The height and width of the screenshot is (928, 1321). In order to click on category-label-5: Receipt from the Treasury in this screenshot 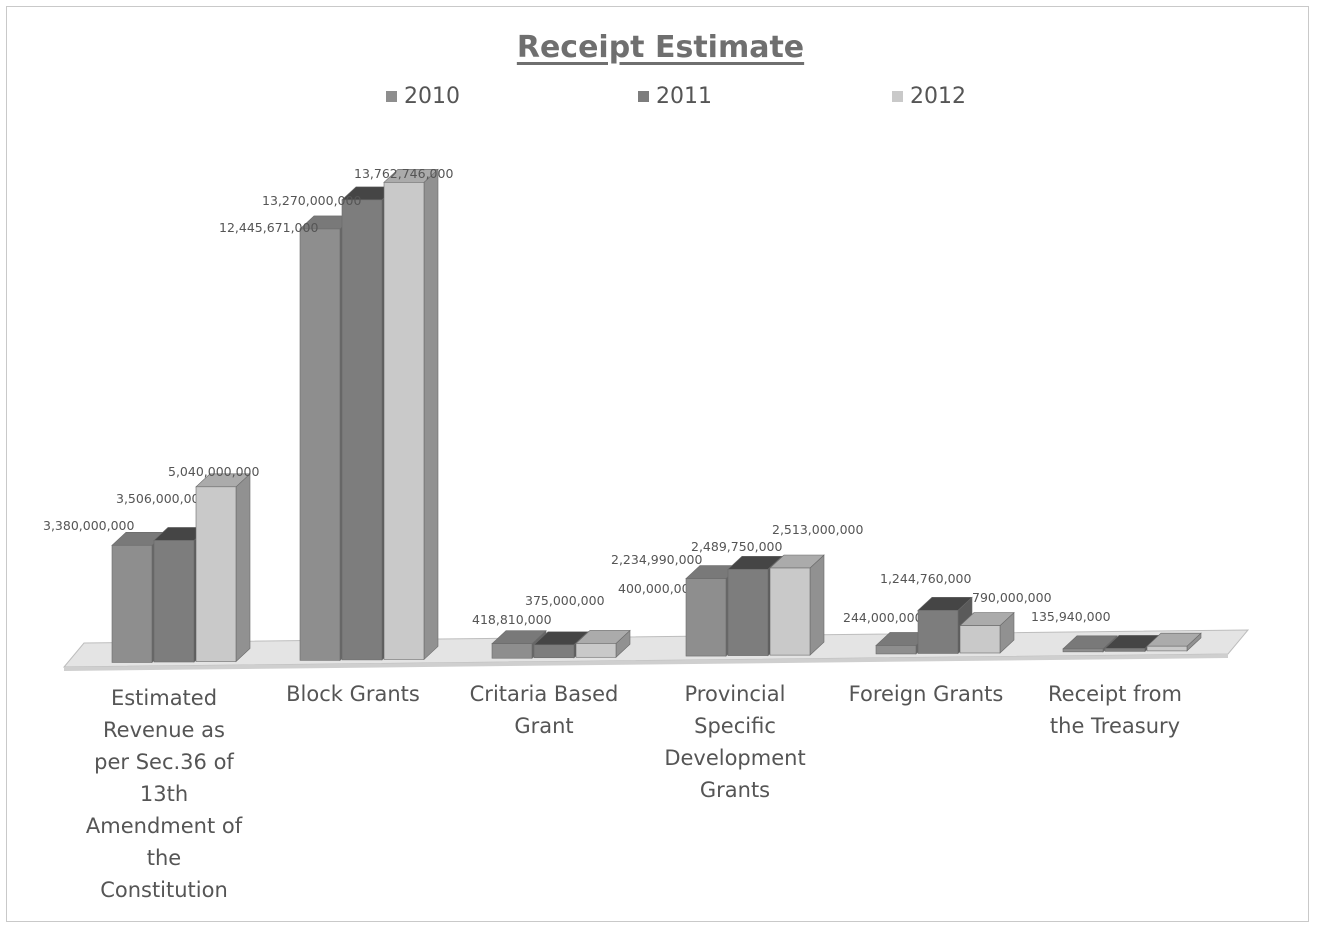, I will do `click(1115, 710)`.